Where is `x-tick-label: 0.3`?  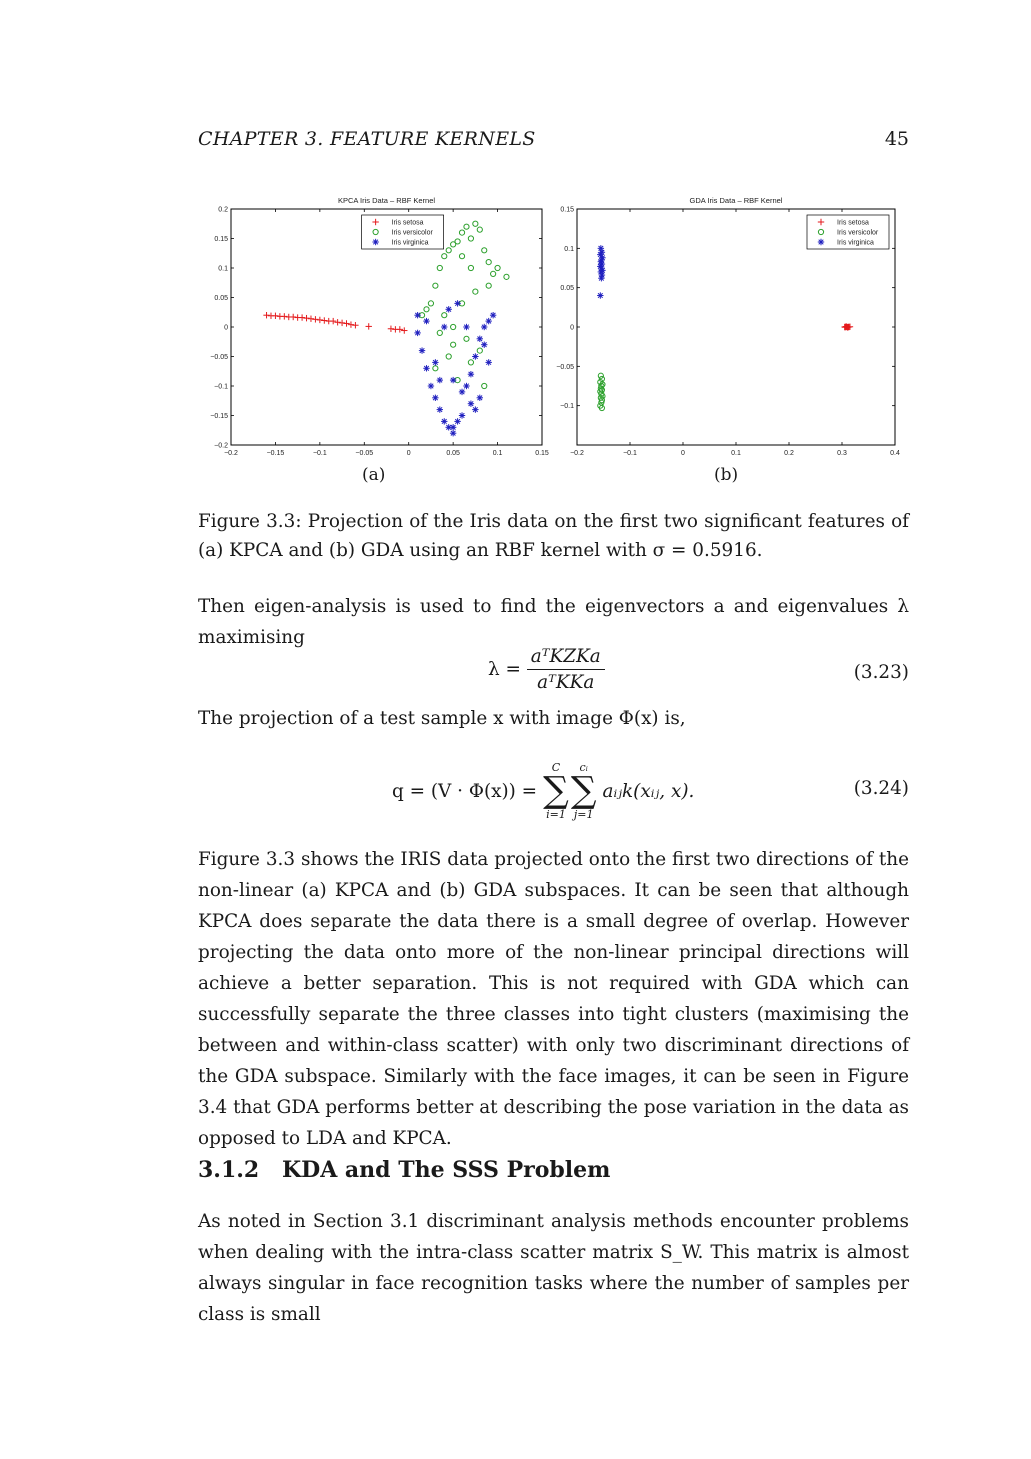 x-tick-label: 0.3 is located at coordinates (842, 453).